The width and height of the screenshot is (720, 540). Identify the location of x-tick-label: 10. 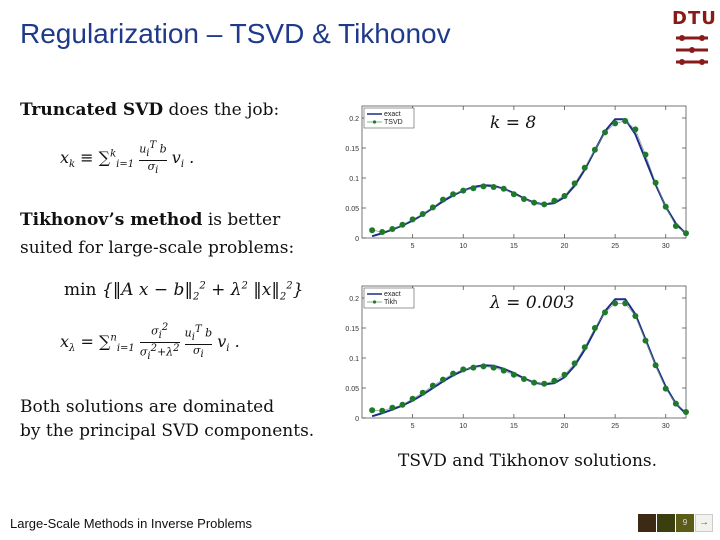
(463, 426).